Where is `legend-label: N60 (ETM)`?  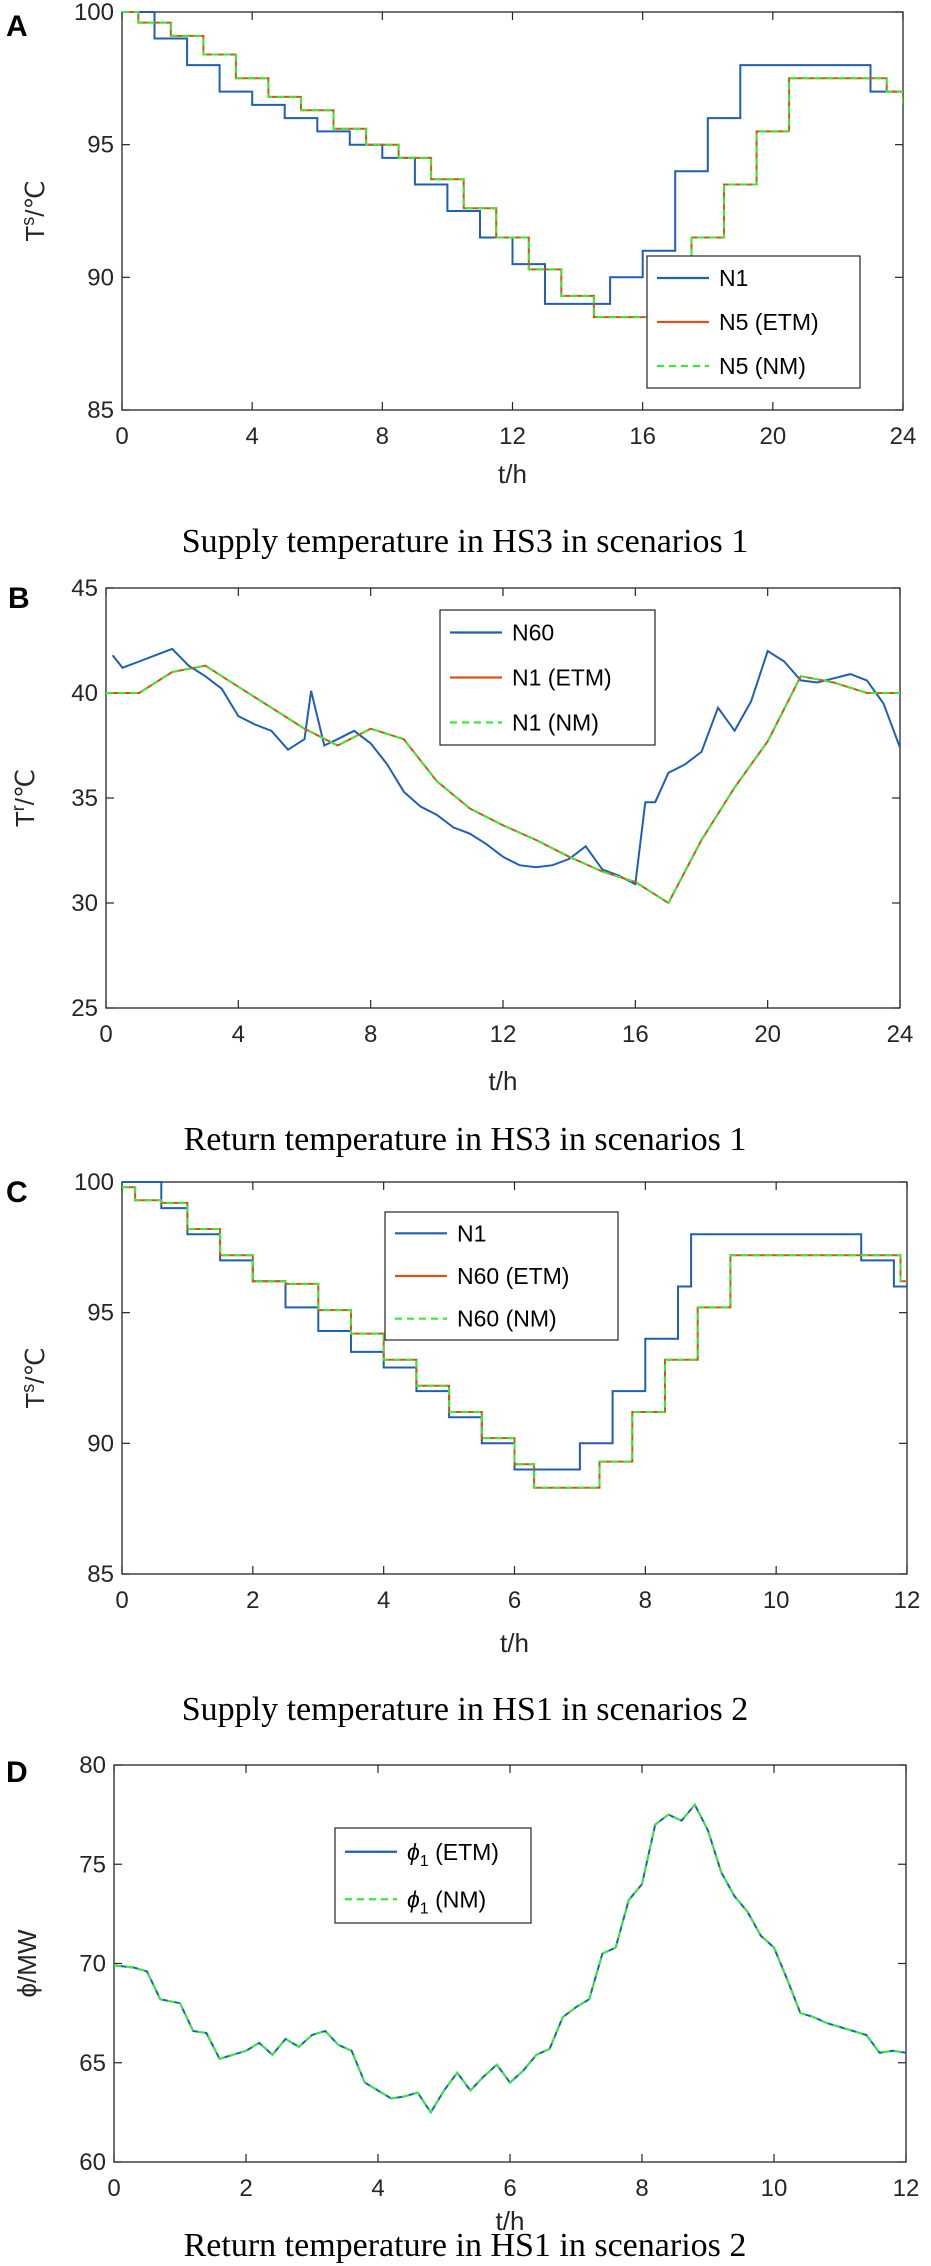
legend-label: N60 (ETM) is located at coordinates (513, 1276).